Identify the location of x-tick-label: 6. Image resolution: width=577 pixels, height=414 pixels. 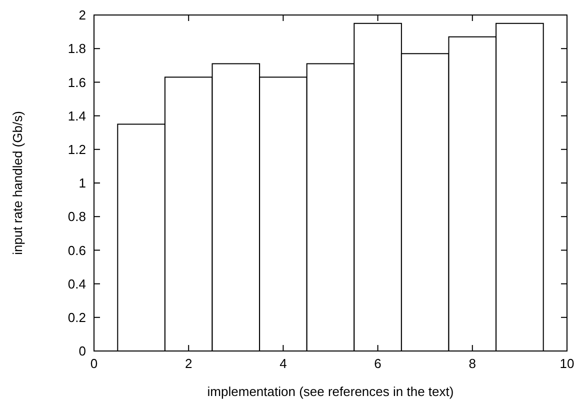
(378, 363).